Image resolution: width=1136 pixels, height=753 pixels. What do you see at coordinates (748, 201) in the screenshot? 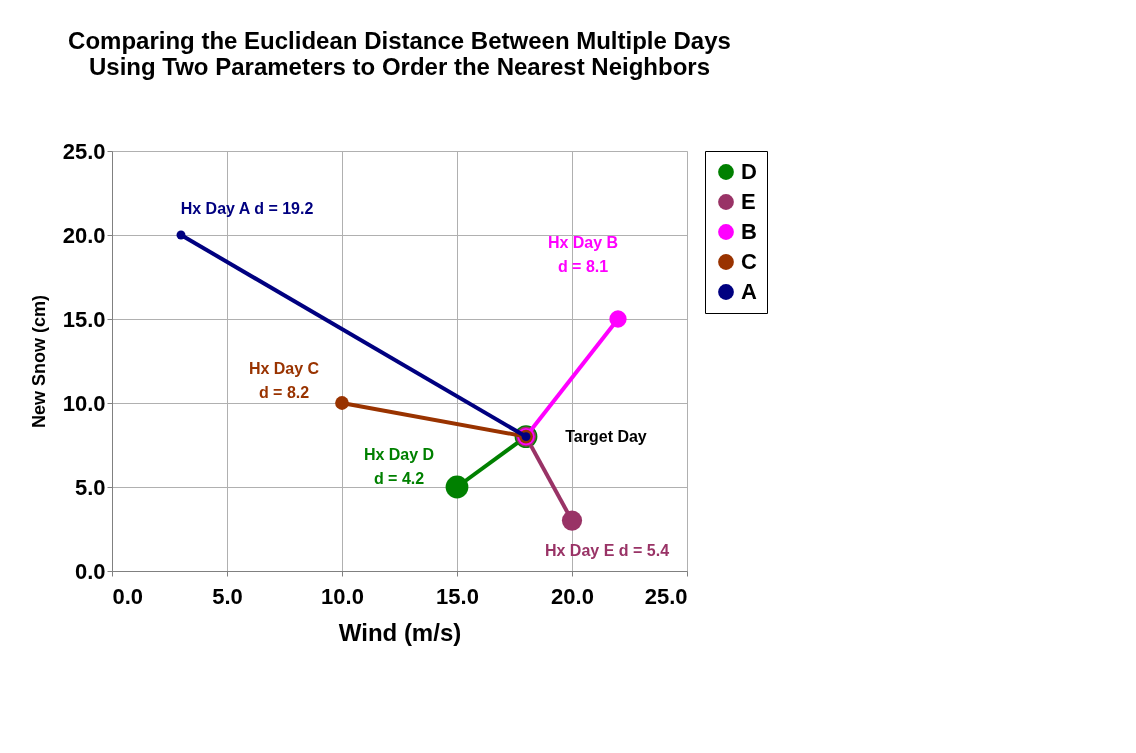
I see `legend-label: E` at bounding box center [748, 201].